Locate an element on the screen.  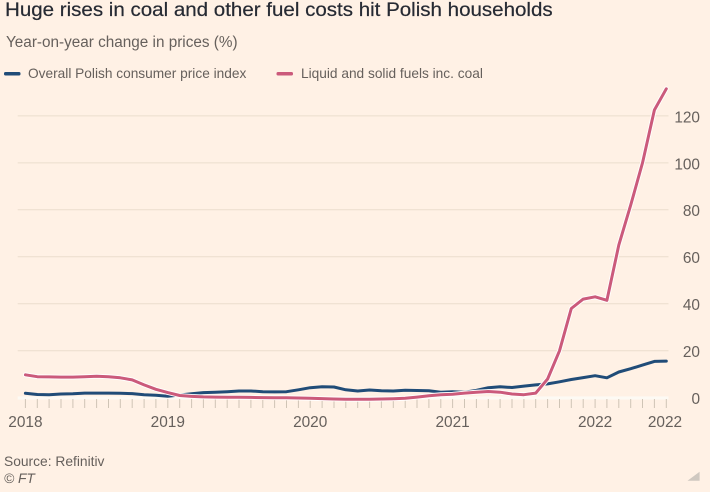
svg-text: 60 is located at coordinates (691, 258).